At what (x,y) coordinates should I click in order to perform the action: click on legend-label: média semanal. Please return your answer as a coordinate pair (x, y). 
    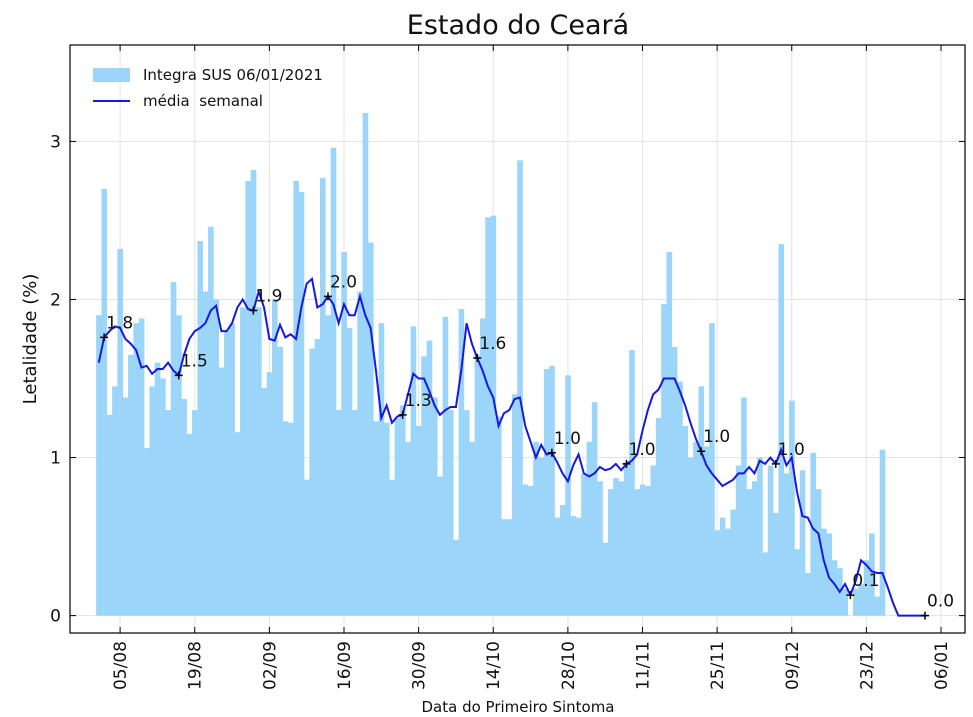
    Looking at the image, I should click on (203, 101).